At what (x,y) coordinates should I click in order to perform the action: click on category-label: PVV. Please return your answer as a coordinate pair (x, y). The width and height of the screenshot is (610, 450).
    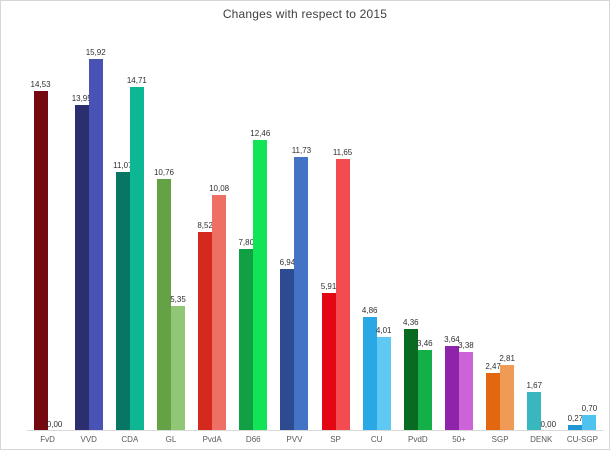
    Looking at the image, I should click on (294, 439).